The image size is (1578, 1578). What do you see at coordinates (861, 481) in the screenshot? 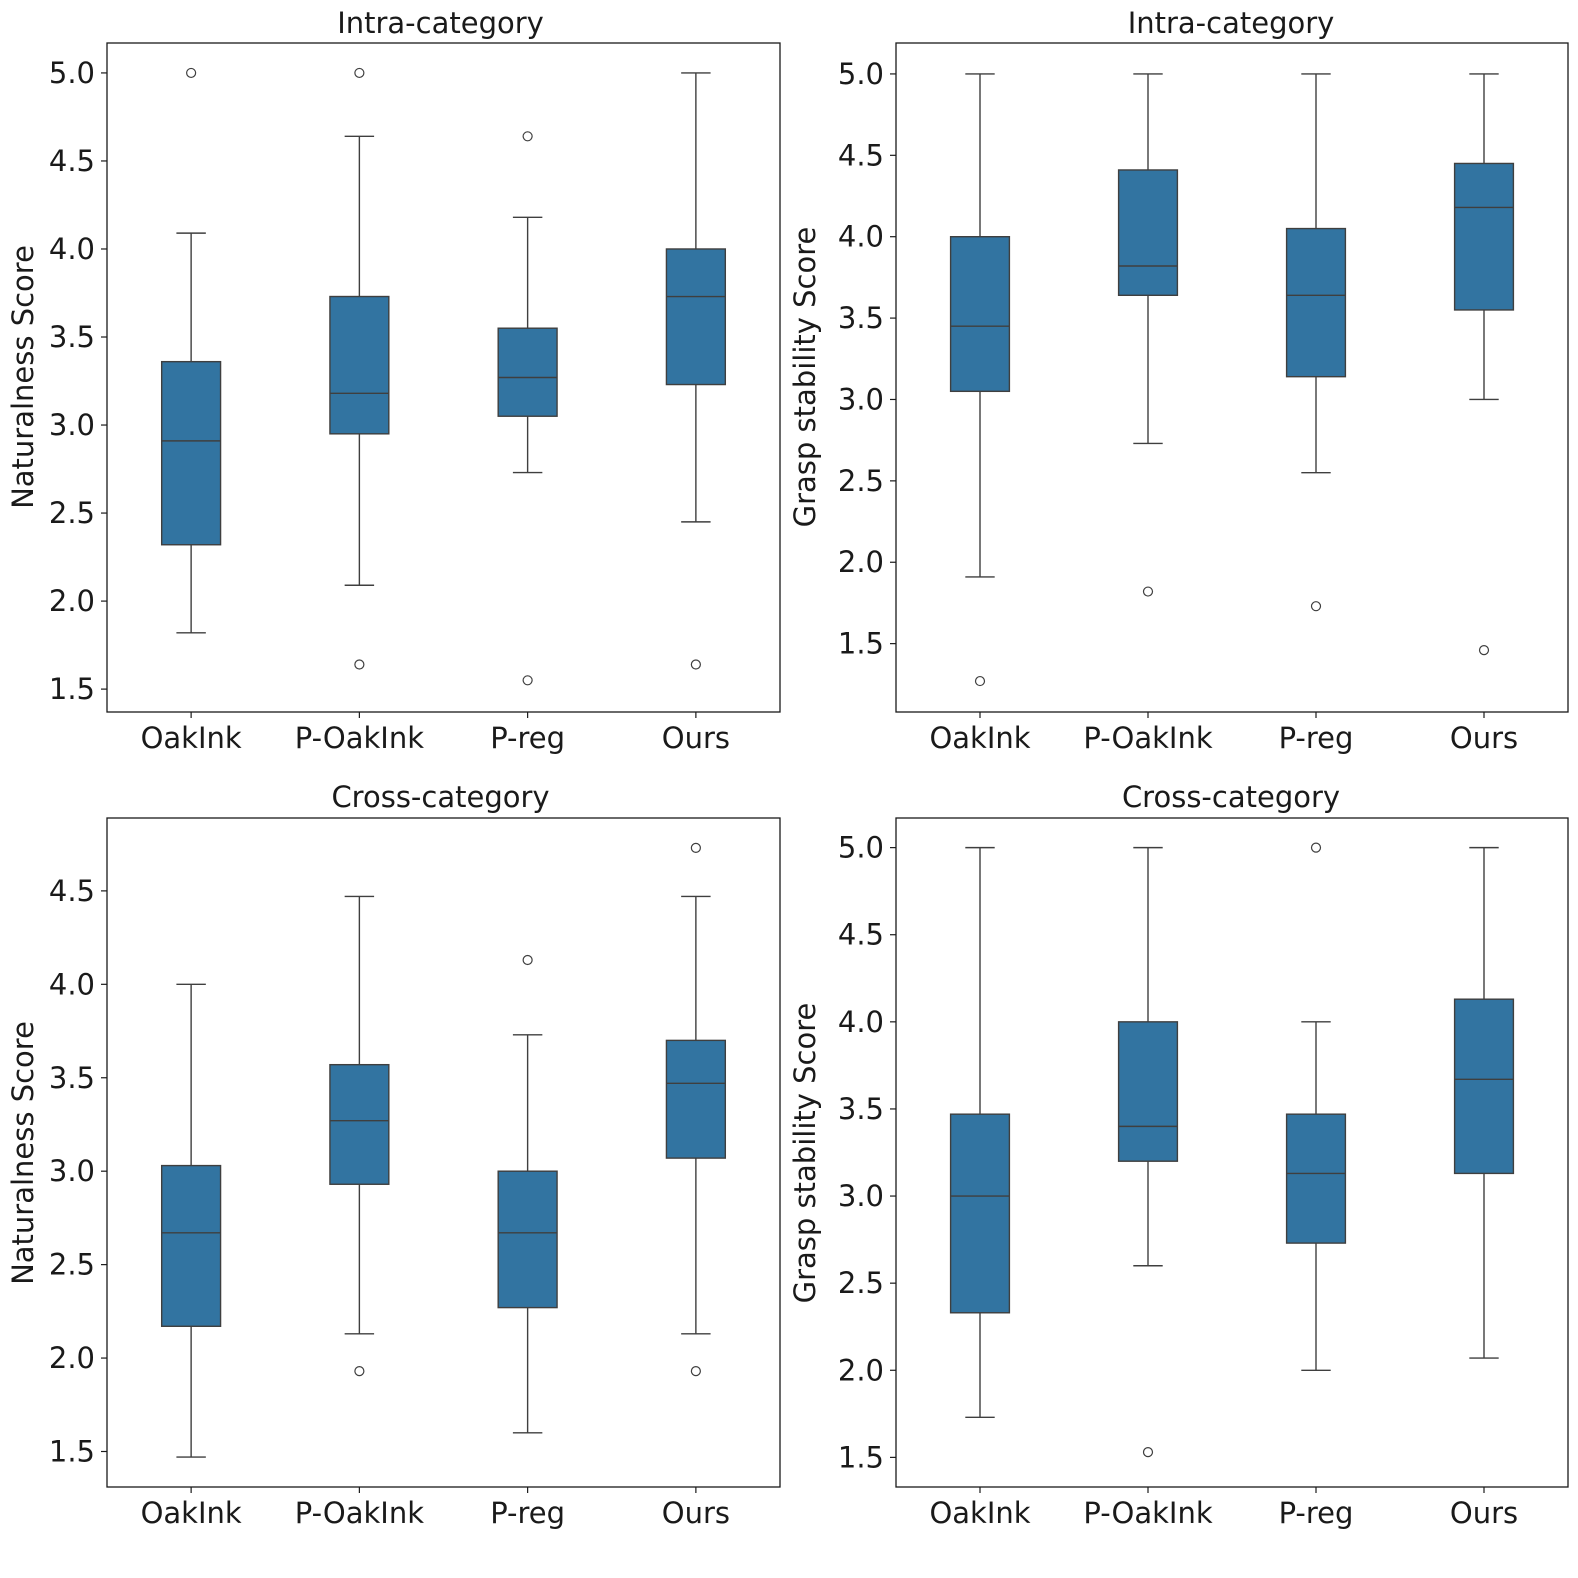
I see `y-tick-label: 2.5` at bounding box center [861, 481].